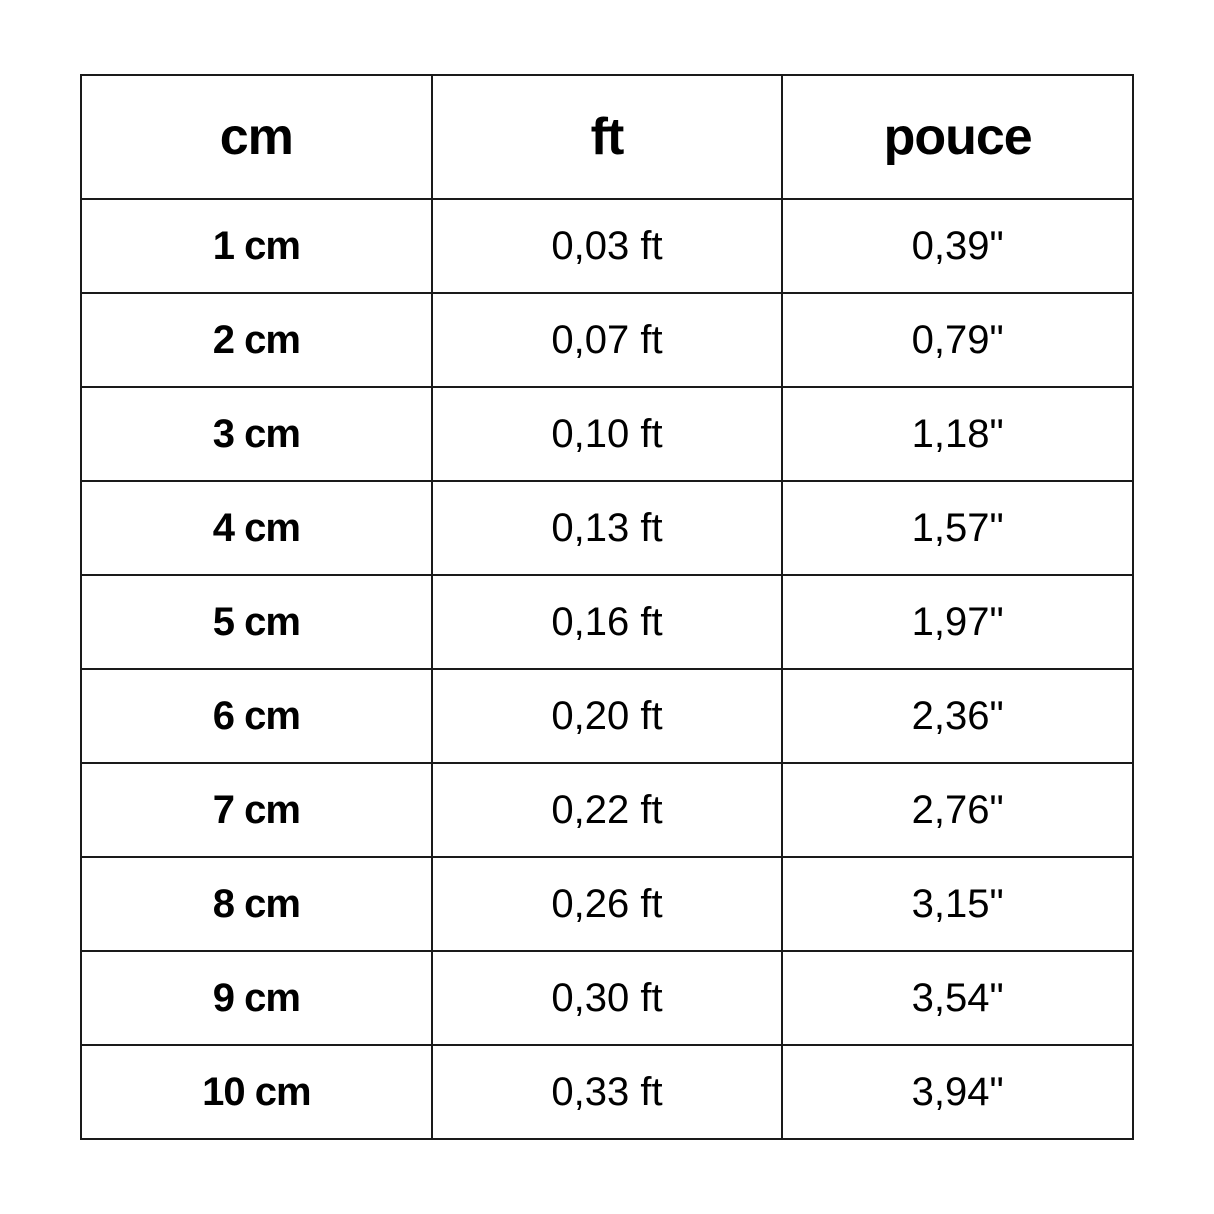 The height and width of the screenshot is (1214, 1214). I want to click on cell-cm: 1 cm, so click(256, 246).